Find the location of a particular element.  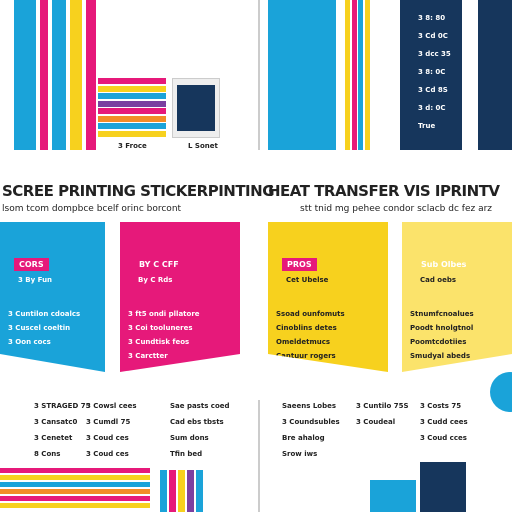

panel-item: Smudyal abeds is located at coordinates (440, 356).